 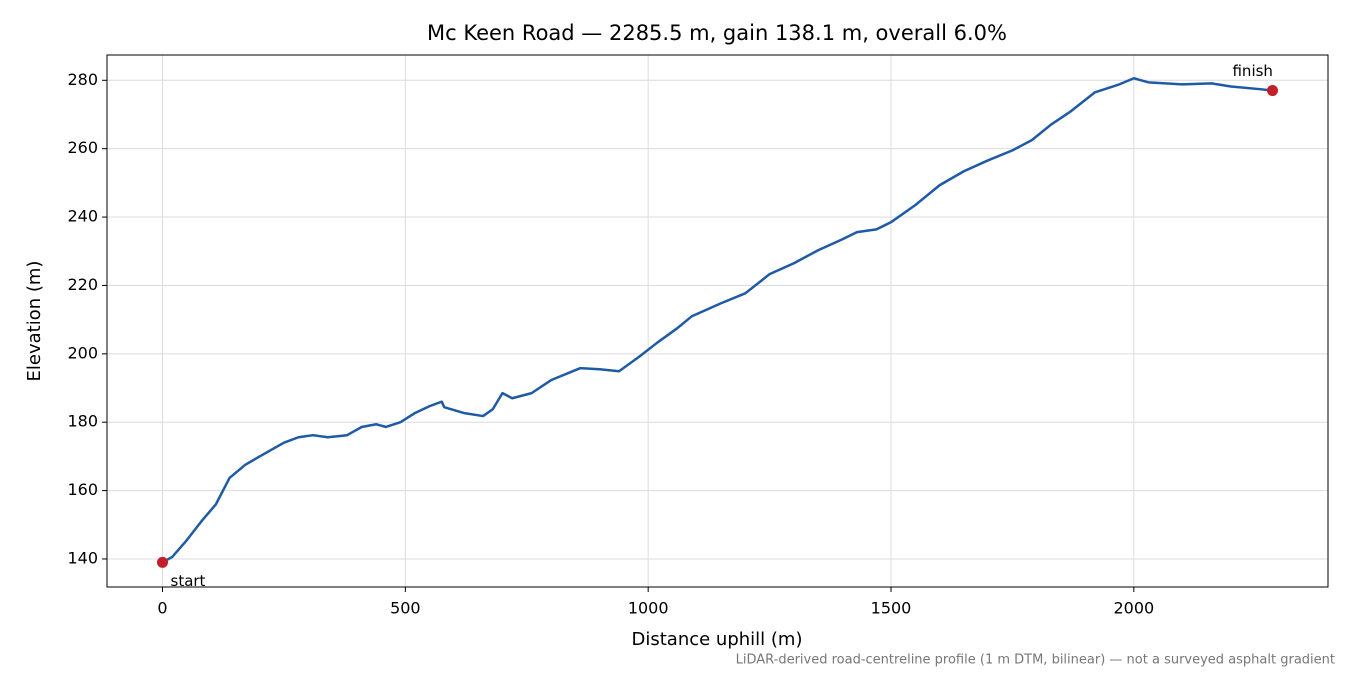 I want to click on x-tick-label: 1000, so click(x=648, y=608).